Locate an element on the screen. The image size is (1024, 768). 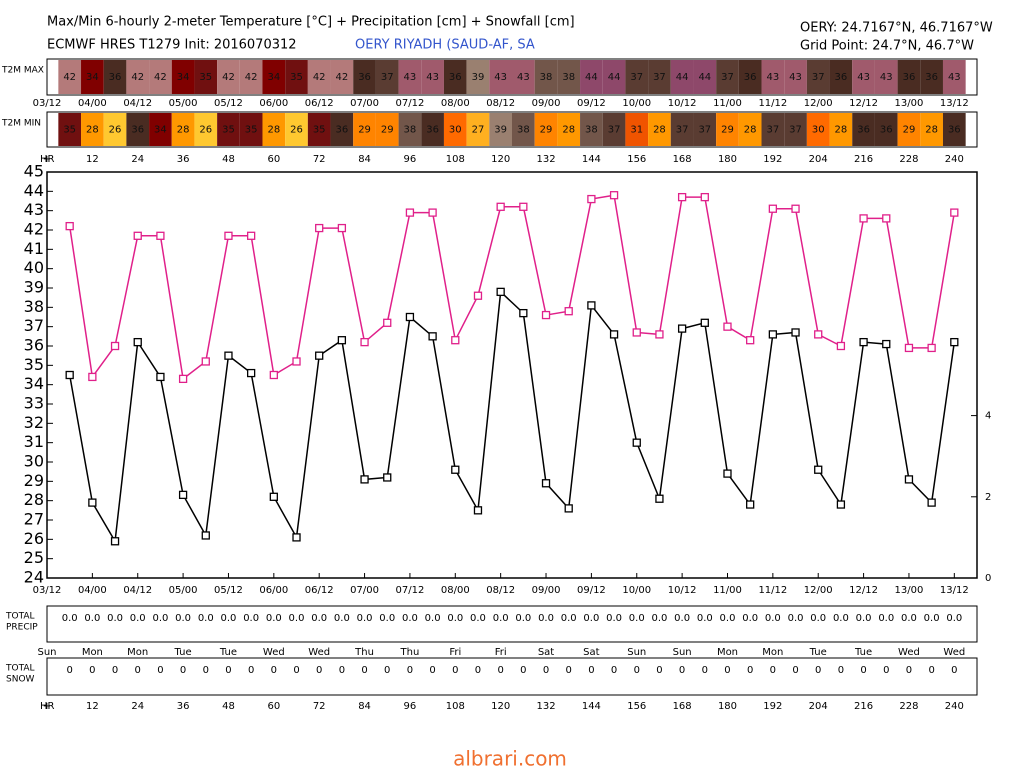
hr-tick-label: 192 is located at coordinates (772, 706).